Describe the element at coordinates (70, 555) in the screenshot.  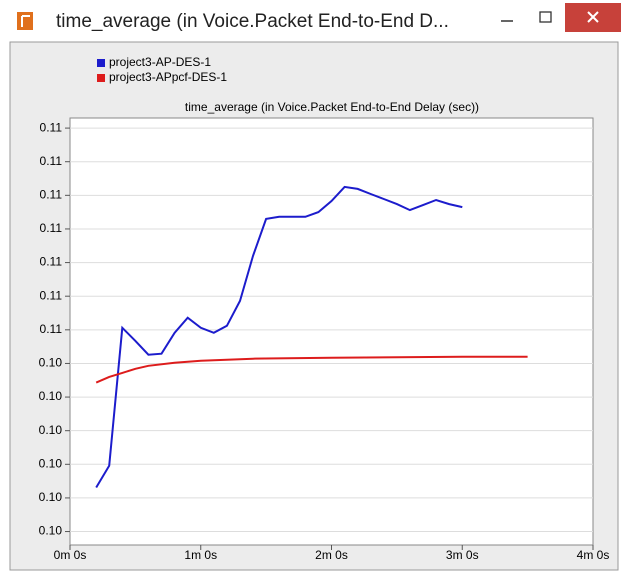
I see `x-tick-label: 0m 0s` at that location.